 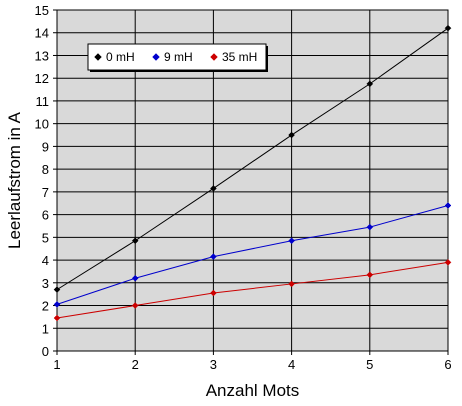 I want to click on series-line, so click(x=252, y=290).